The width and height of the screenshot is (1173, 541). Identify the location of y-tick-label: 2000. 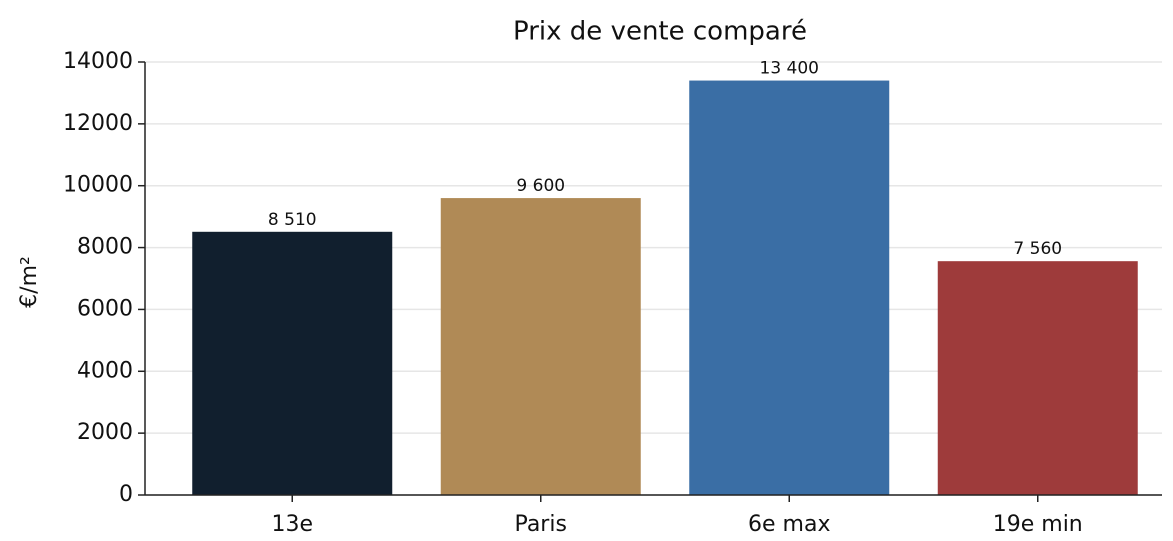
(105, 432).